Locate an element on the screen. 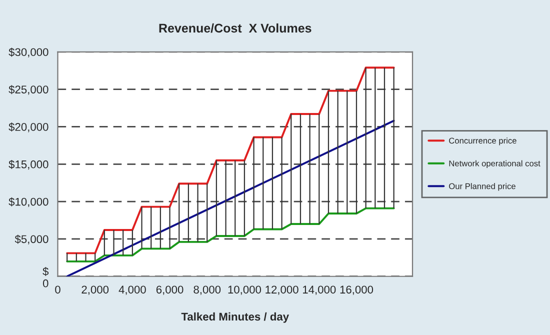 The image size is (550, 335). y-tick-label: $15,000 is located at coordinates (28, 165).